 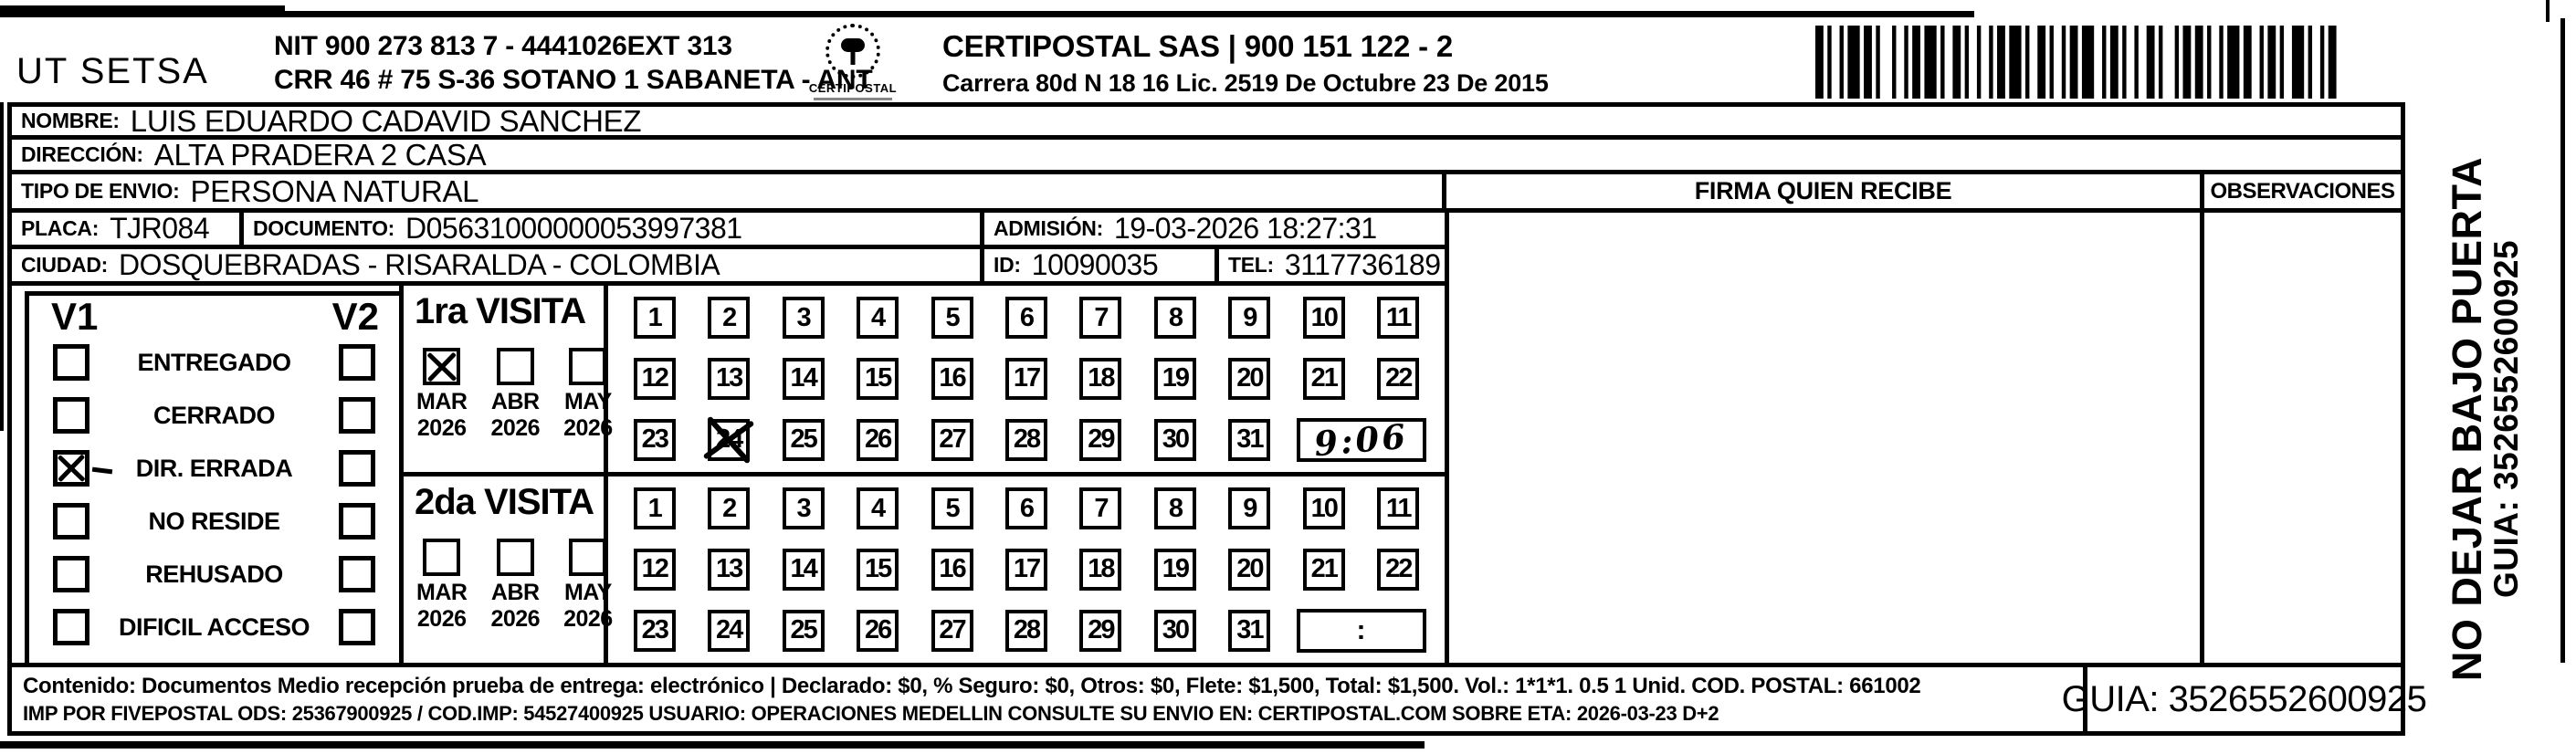 I want to click on day-cell-29: 29, so click(x=1100, y=439).